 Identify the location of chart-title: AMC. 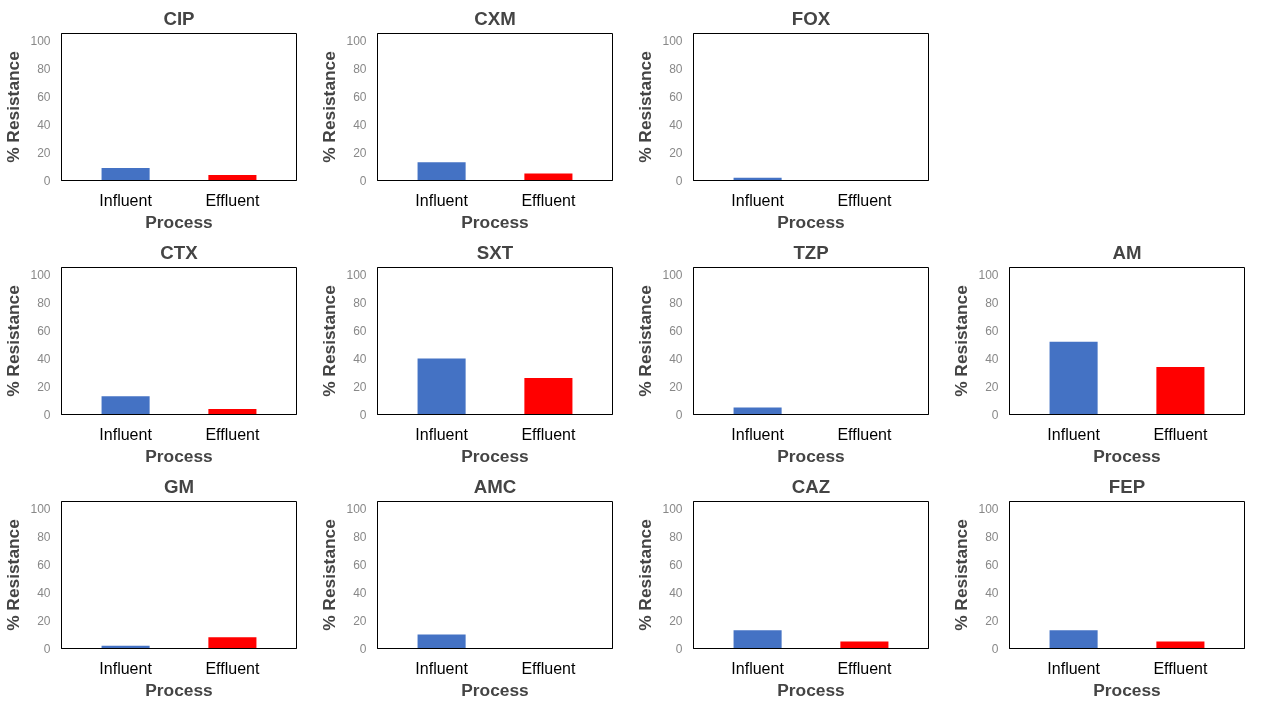
(495, 486).